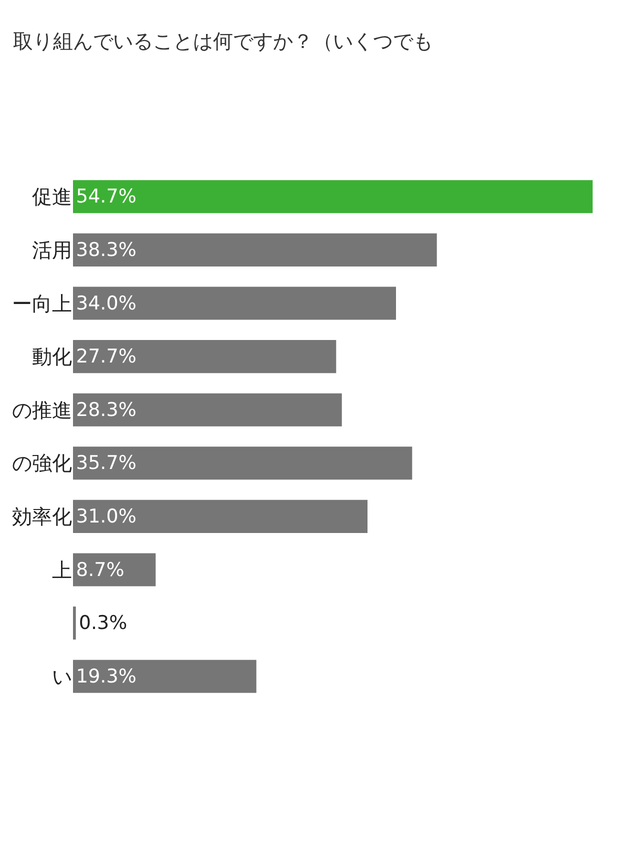 The width and height of the screenshot is (640, 853). What do you see at coordinates (106, 409) in the screenshot?
I see `data-label: 28.3%` at bounding box center [106, 409].